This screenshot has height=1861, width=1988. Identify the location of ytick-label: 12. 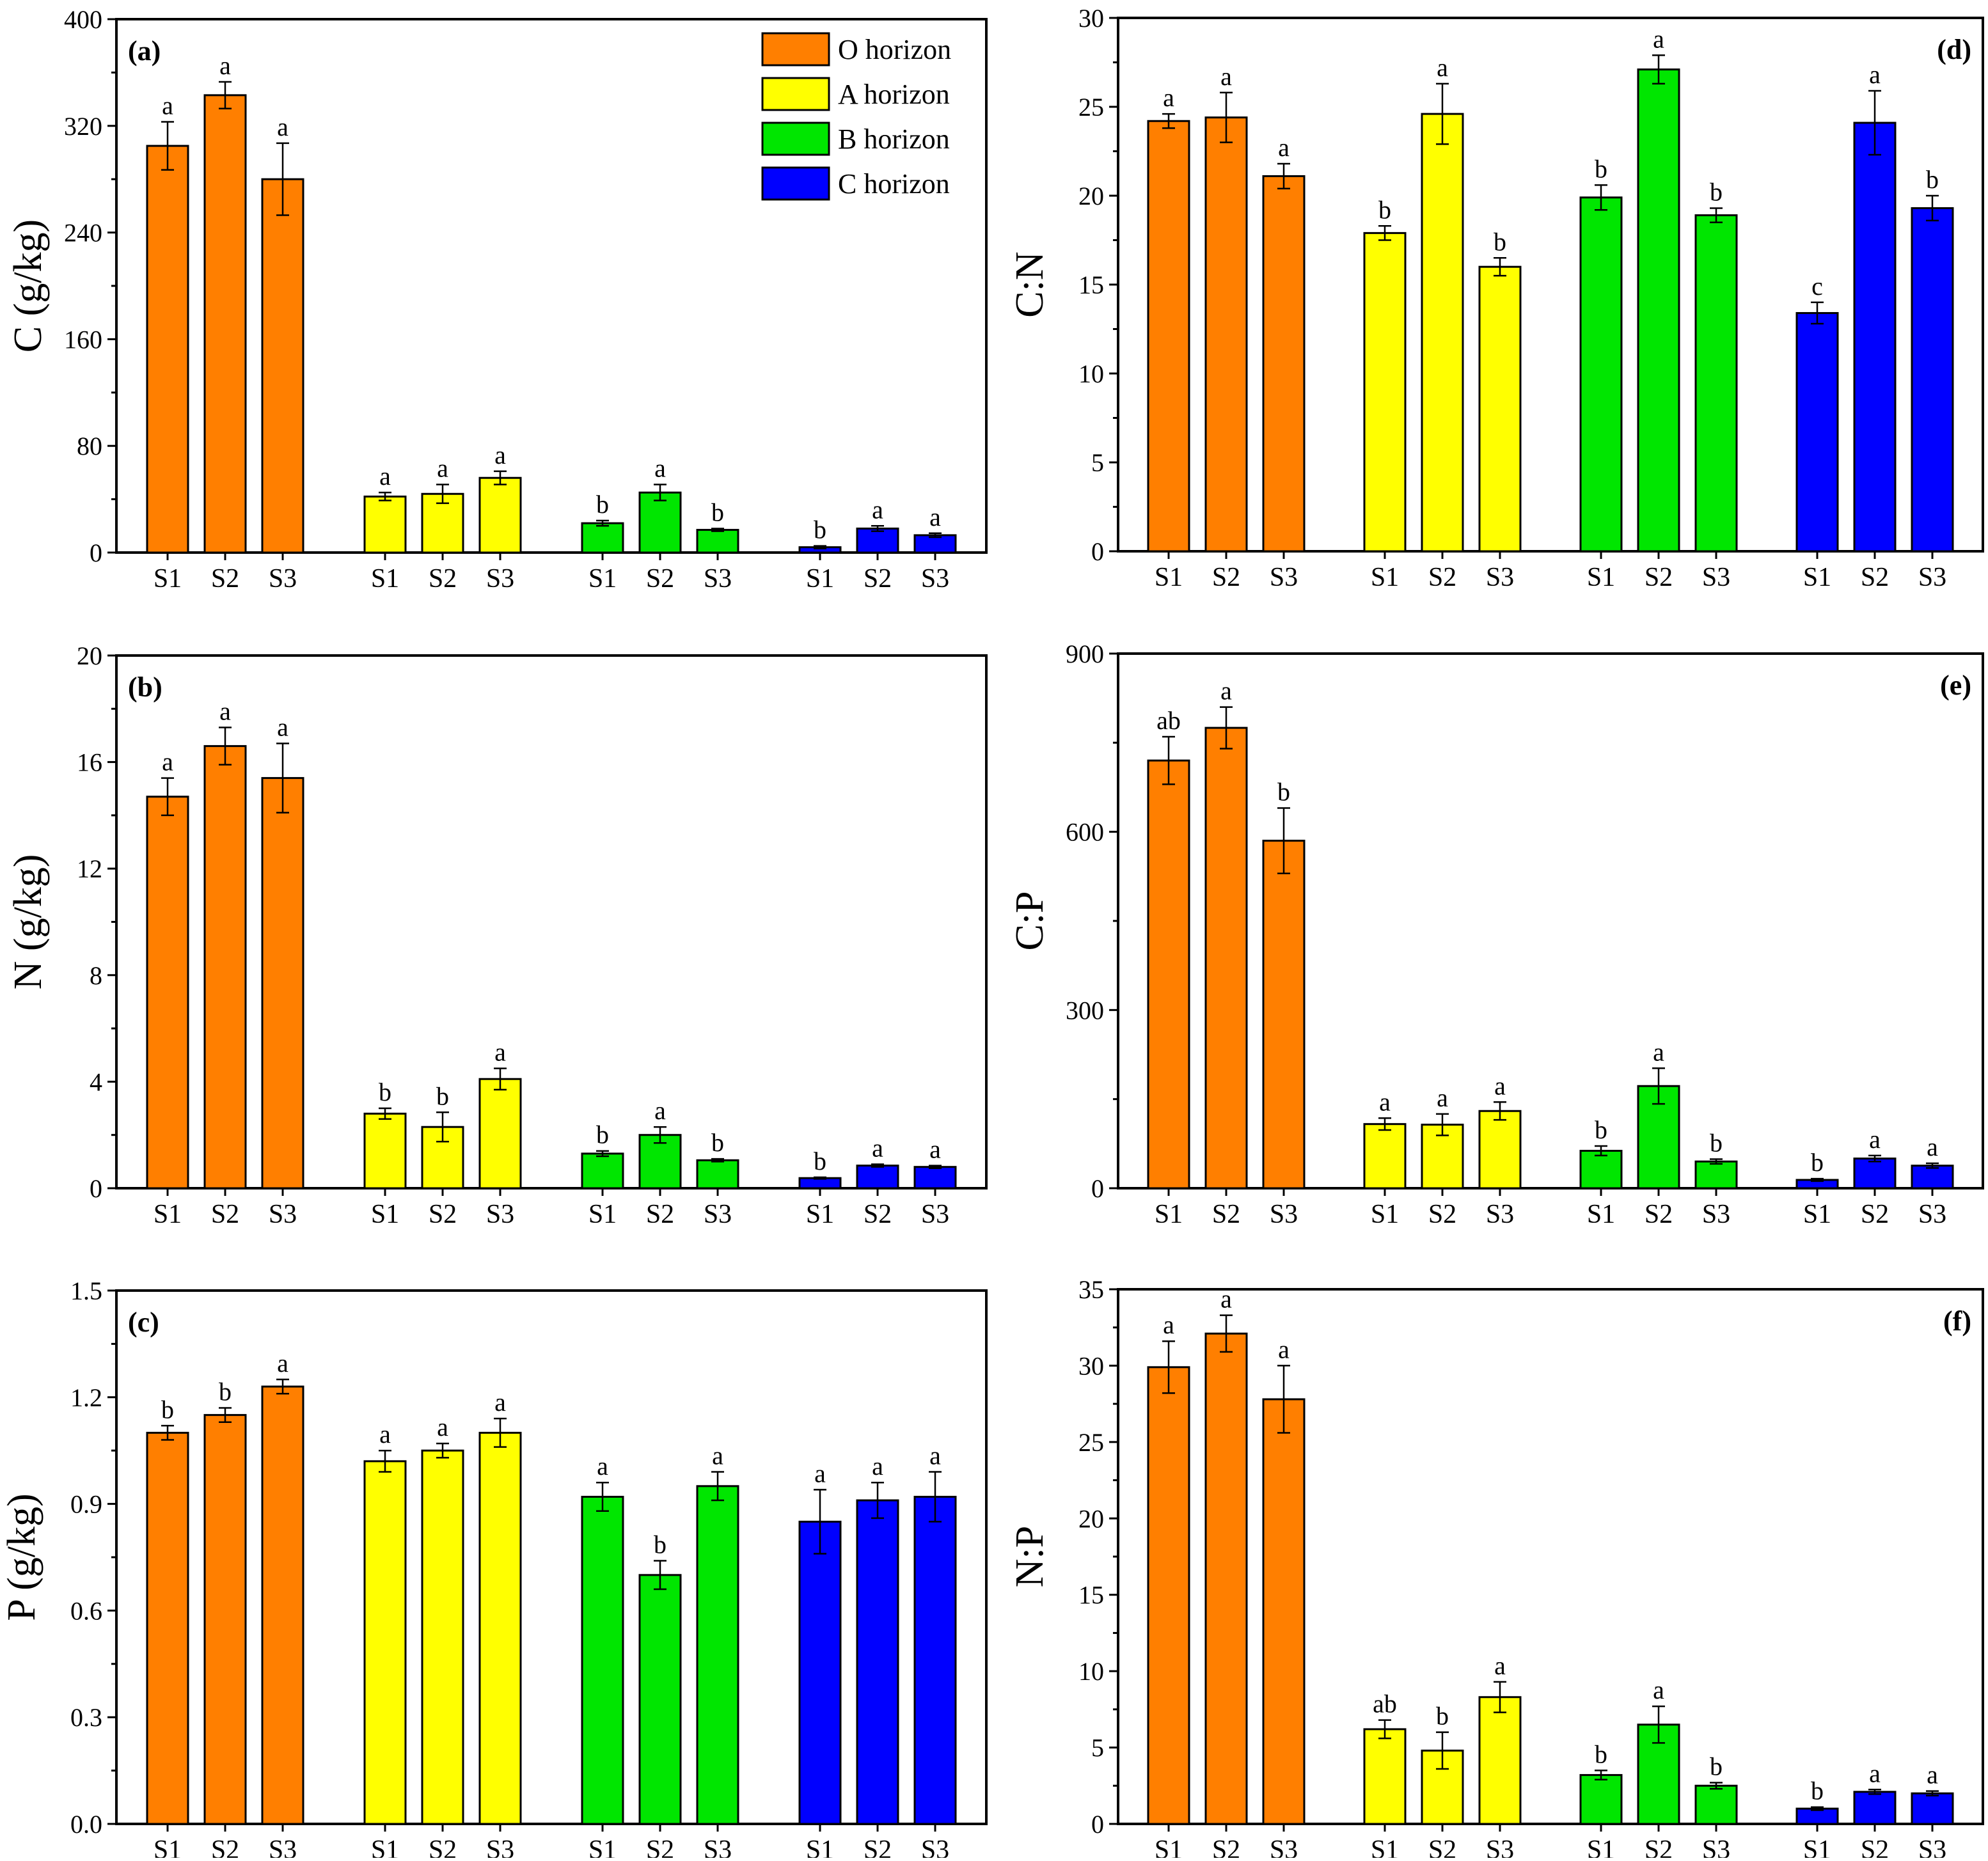
(89, 868).